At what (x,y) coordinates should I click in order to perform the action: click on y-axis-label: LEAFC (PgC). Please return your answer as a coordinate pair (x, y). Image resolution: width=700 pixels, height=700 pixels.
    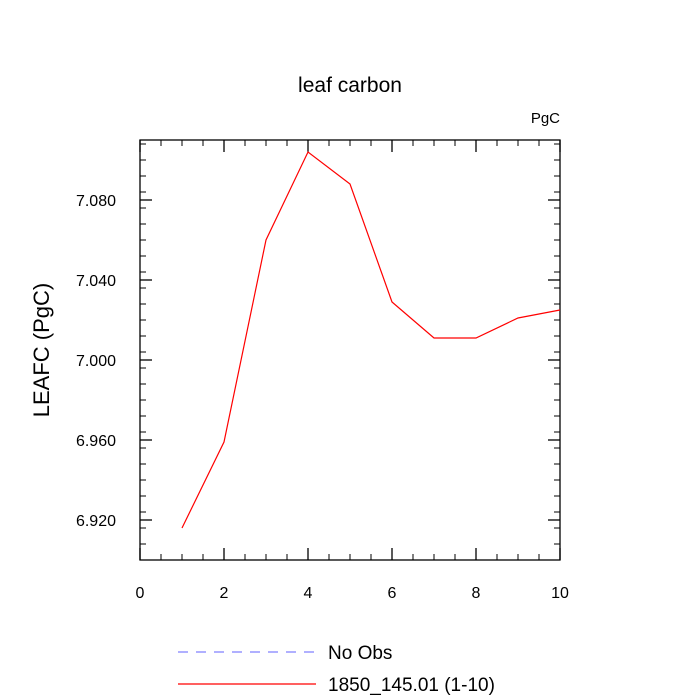
    Looking at the image, I should click on (41, 350).